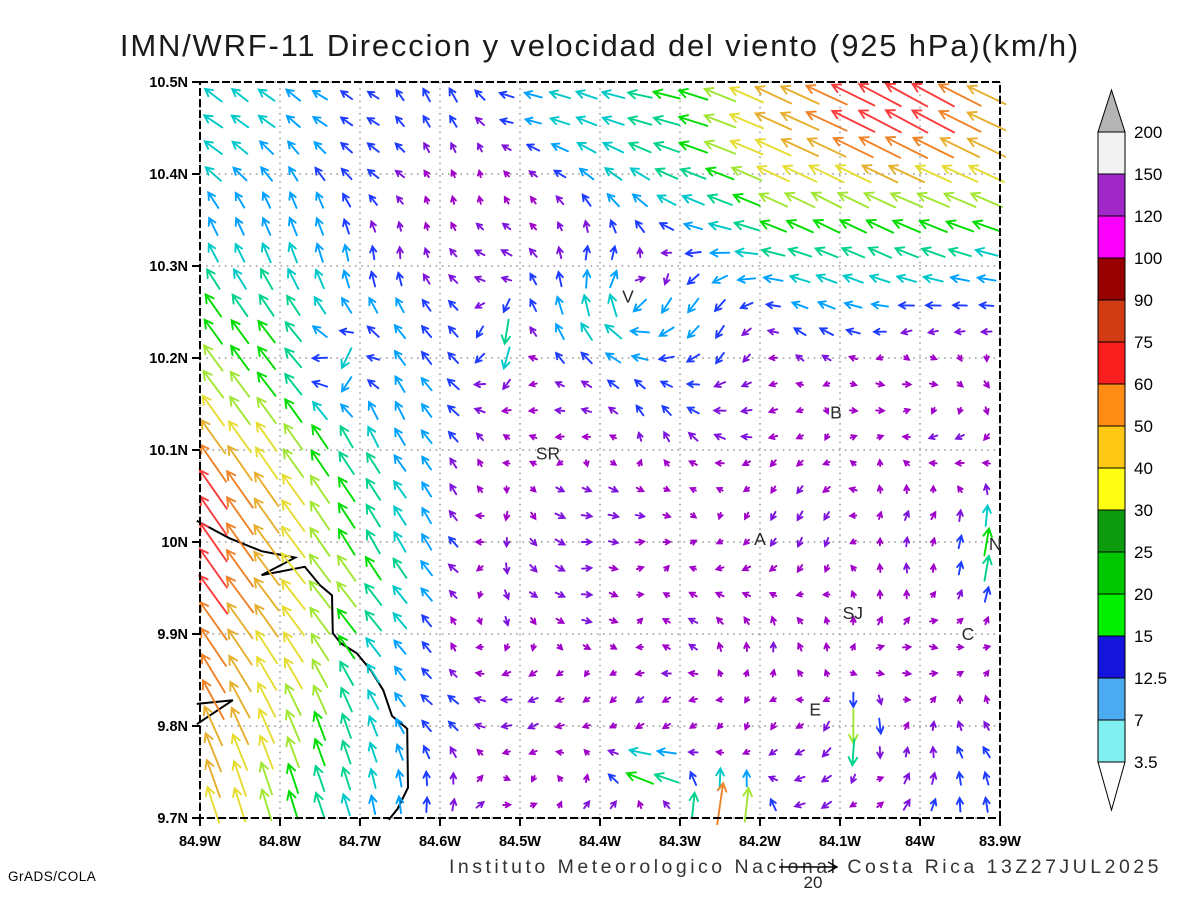  What do you see at coordinates (1111, 237) in the screenshot?
I see `colorbar-segment` at bounding box center [1111, 237].